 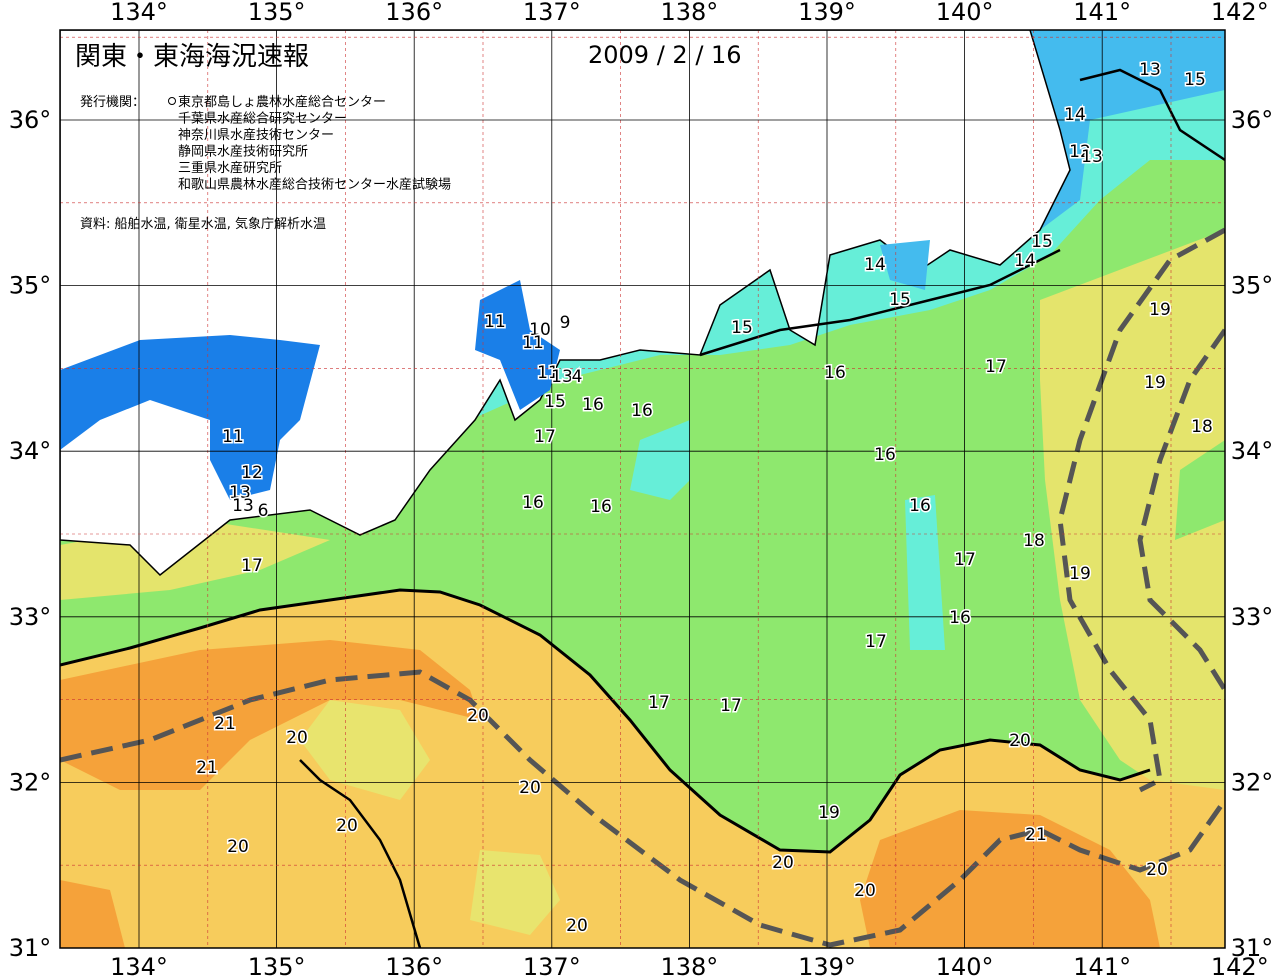 I want to click on publisher-label: 発行機関：, so click(x=112, y=102).